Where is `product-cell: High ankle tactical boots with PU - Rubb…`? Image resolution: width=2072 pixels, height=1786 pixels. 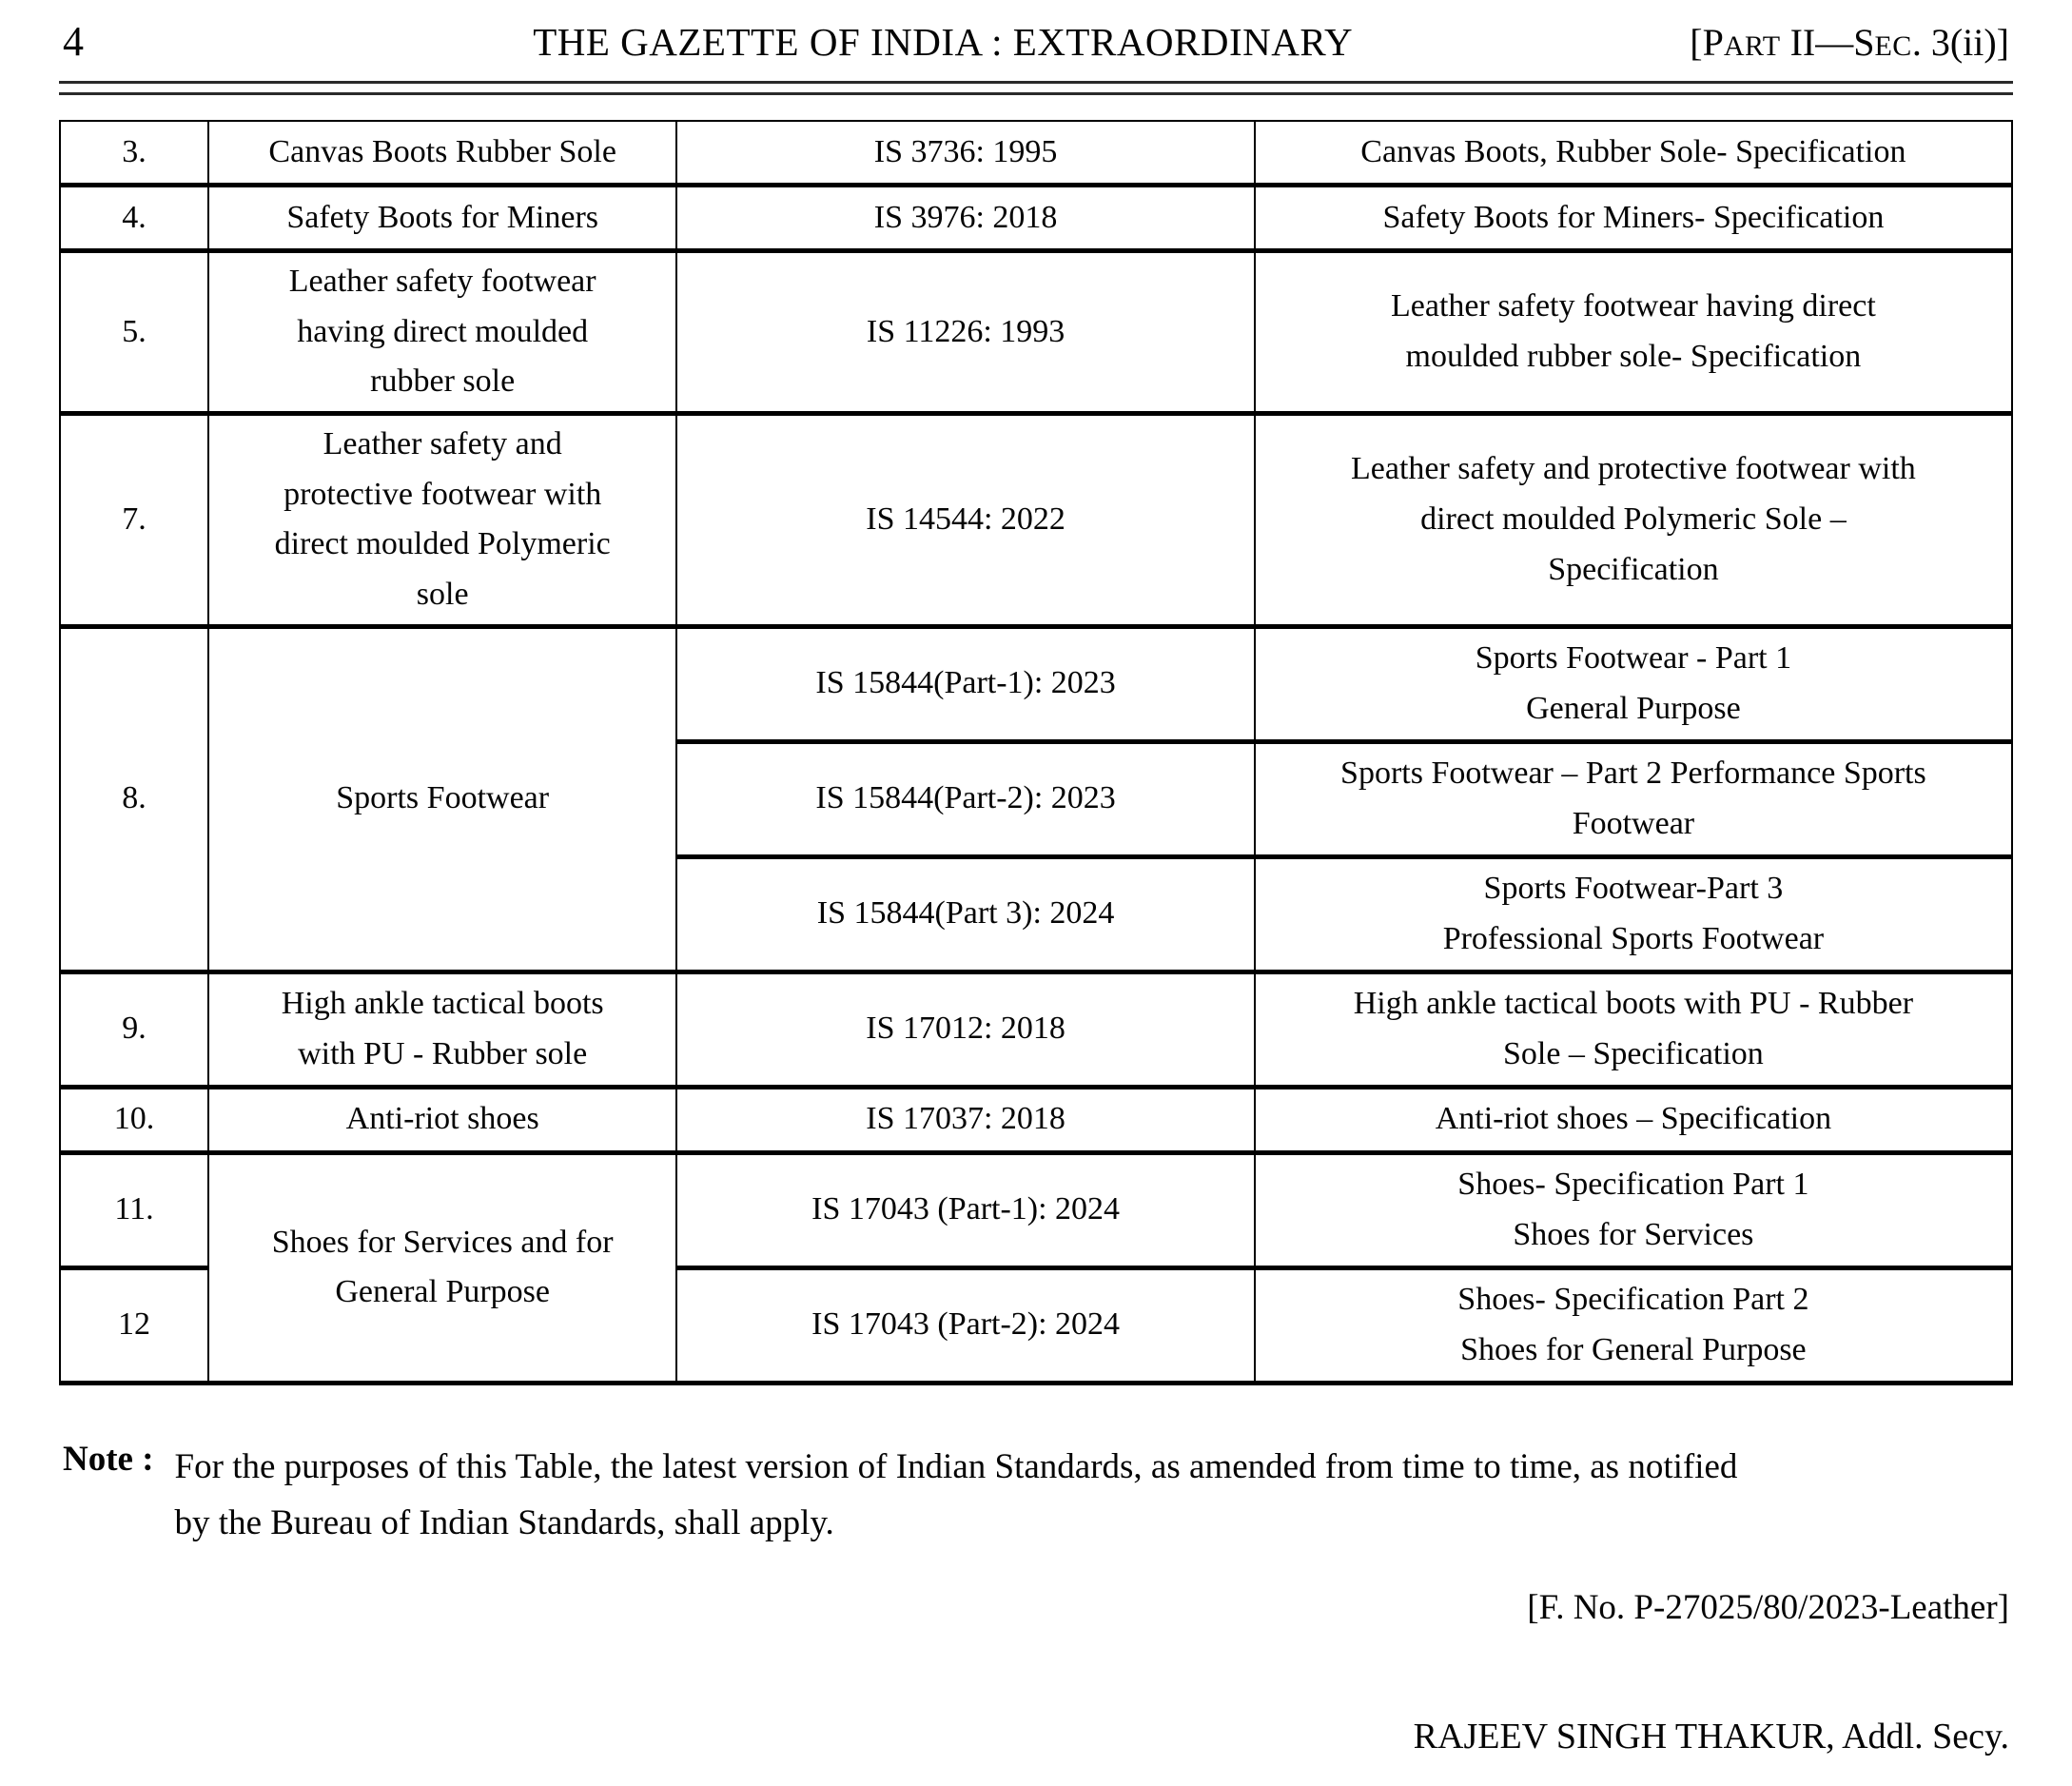 product-cell: High ankle tactical boots with PU - Rubb… is located at coordinates (442, 1029).